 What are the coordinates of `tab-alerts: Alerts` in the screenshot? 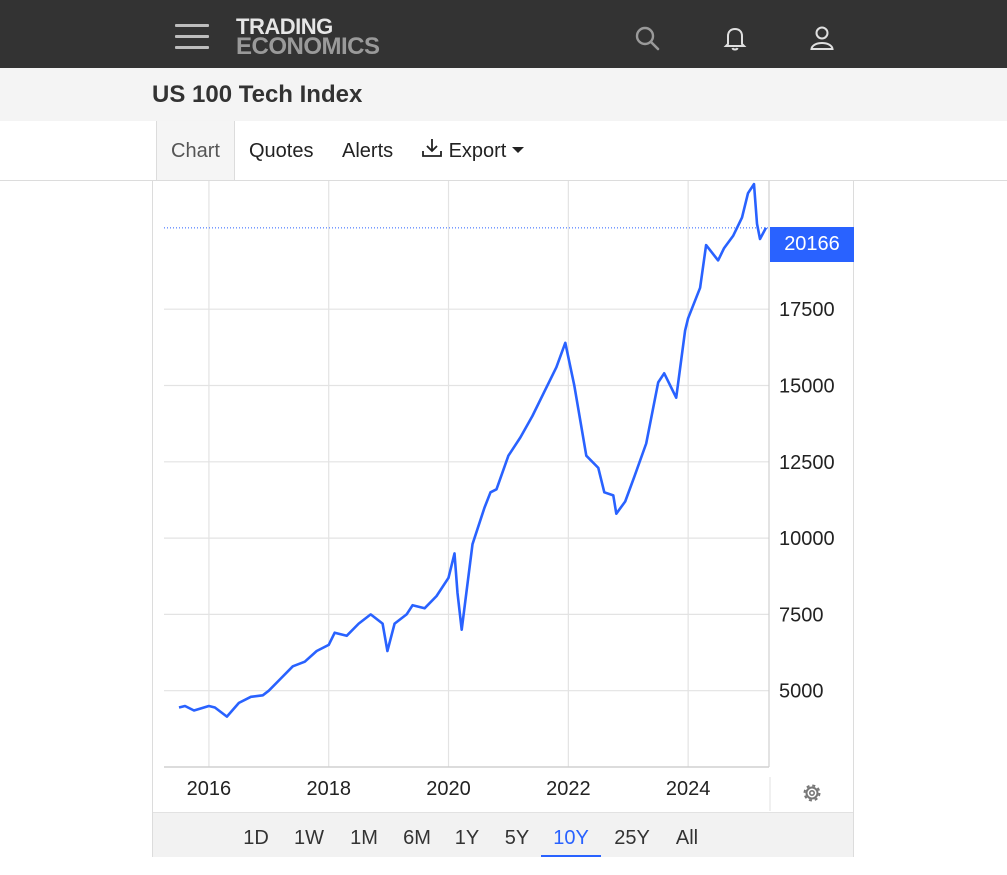 It's located at (368, 151).